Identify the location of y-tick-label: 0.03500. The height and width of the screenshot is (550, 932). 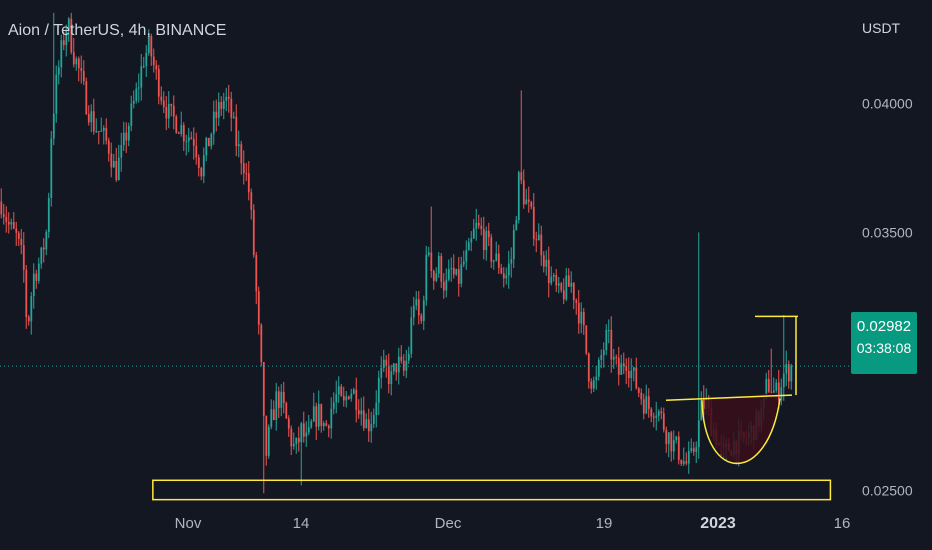
(887, 232).